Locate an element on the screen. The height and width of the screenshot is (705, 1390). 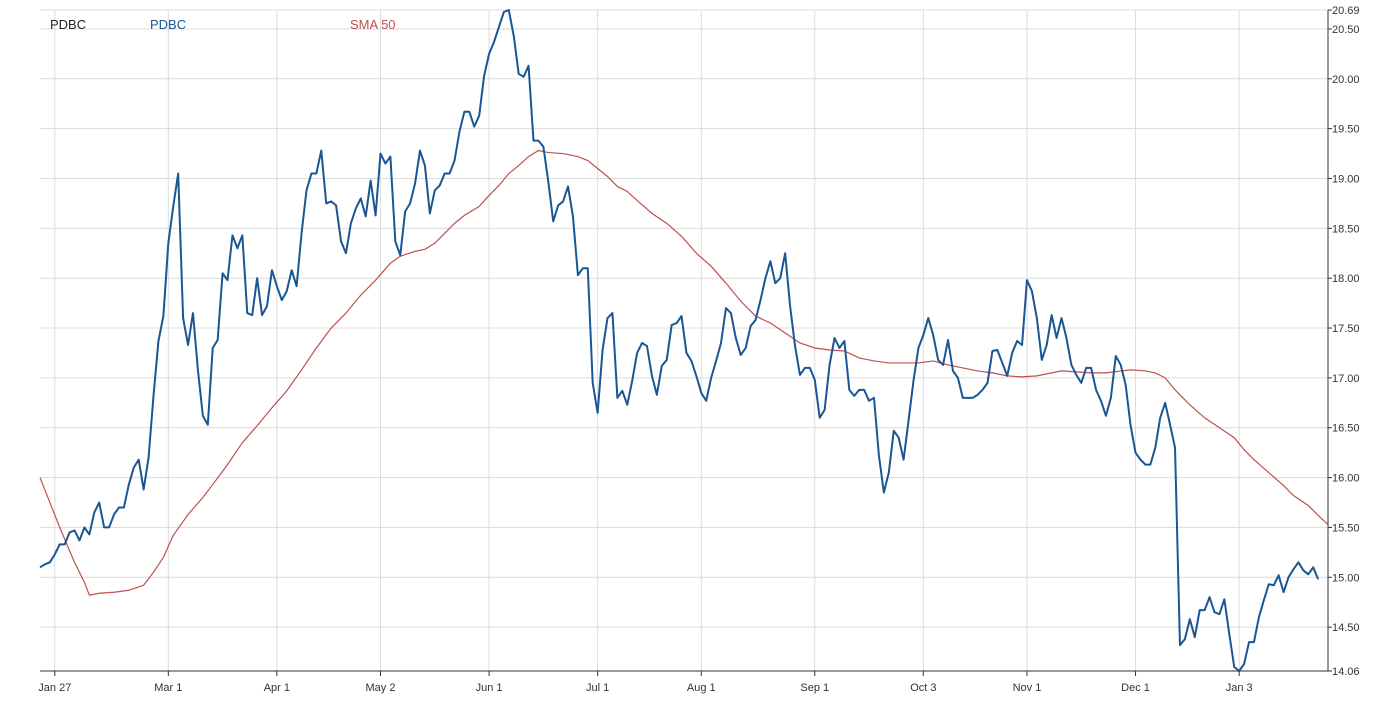
y-tick-label: 16.00 is located at coordinates (1346, 479).